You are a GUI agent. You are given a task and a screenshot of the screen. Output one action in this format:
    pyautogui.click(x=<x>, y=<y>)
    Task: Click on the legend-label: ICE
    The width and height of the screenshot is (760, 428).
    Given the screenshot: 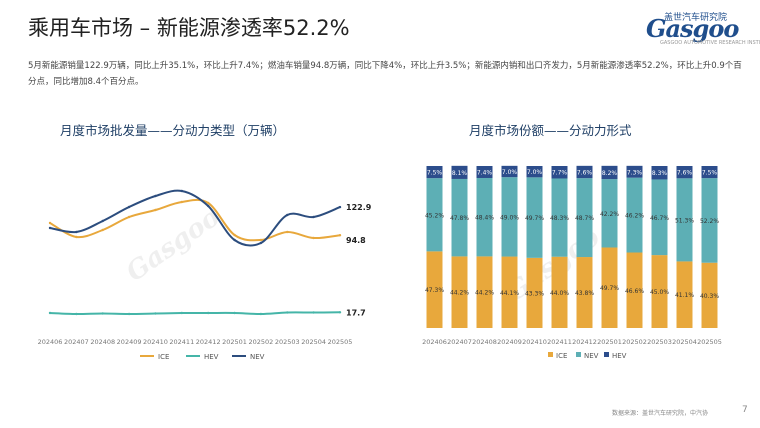 What is the action you would take?
    pyautogui.click(x=561, y=356)
    